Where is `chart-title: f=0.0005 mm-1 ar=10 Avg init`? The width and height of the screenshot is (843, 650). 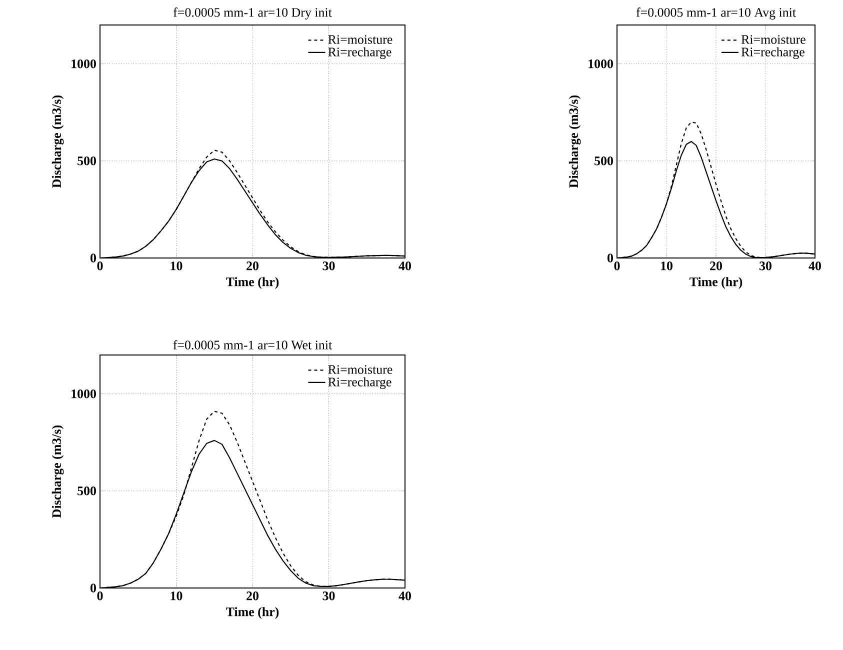
chart-title: f=0.0005 mm-1 ar=10 Avg init is located at coordinates (716, 14).